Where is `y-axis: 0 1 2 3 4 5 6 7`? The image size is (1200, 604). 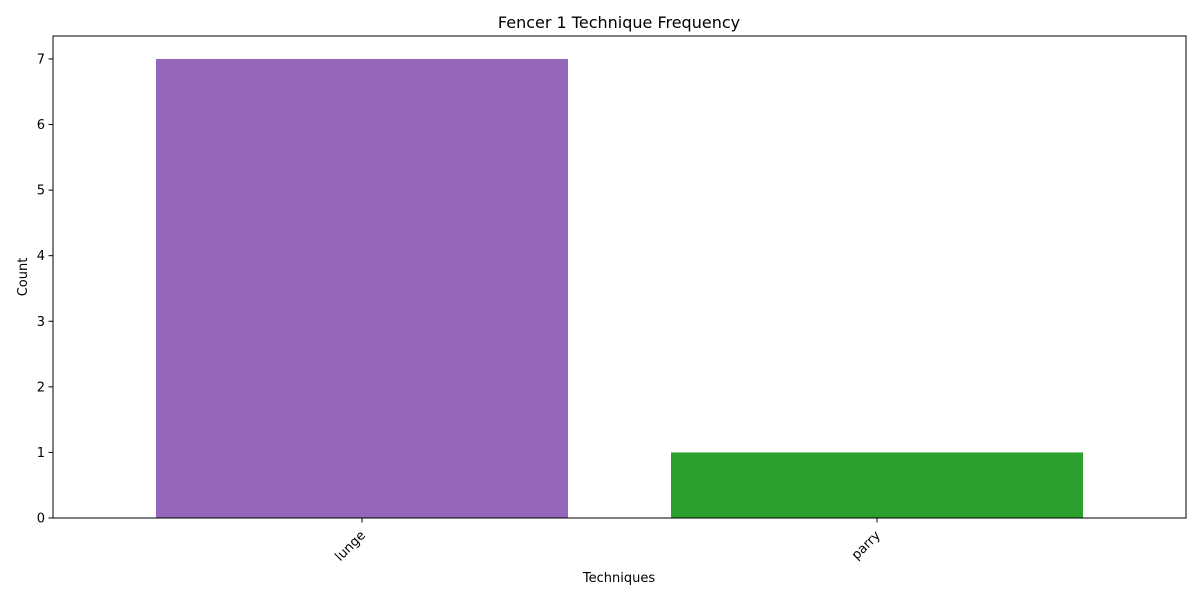 y-axis: 0 1 2 3 4 5 6 7 is located at coordinates (45, 289).